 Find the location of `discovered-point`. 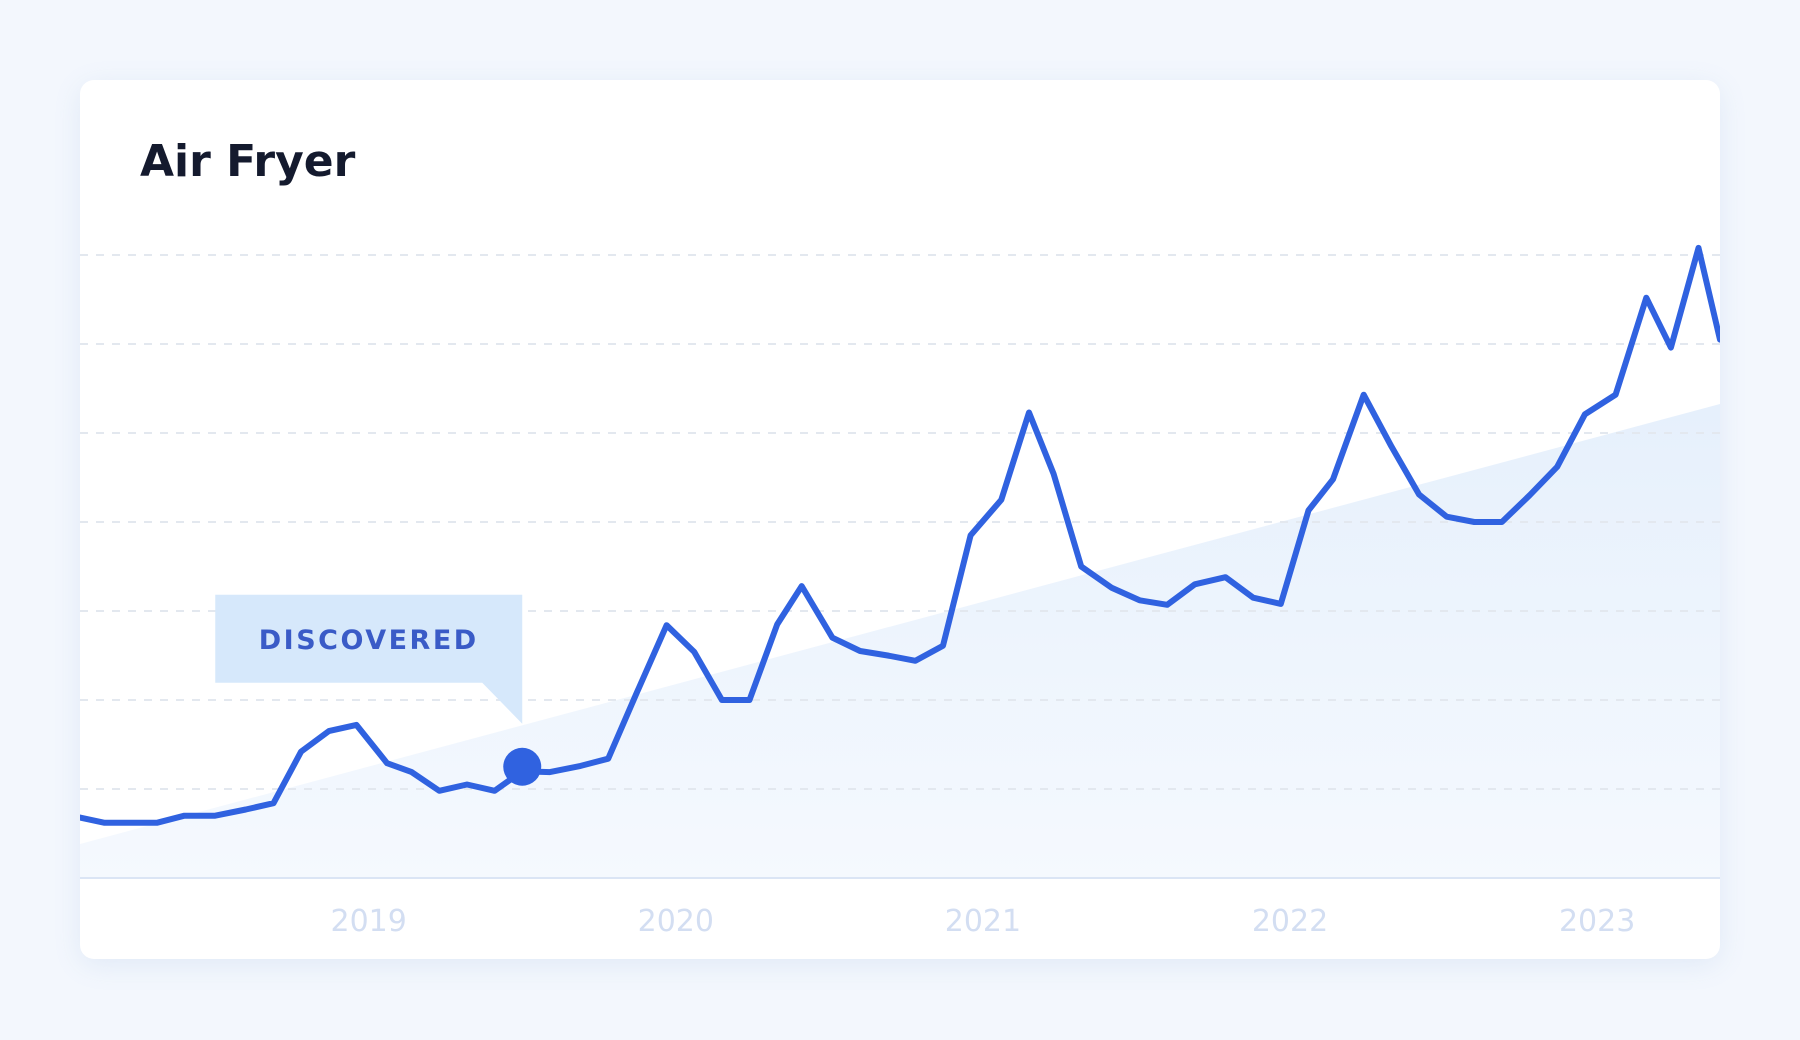

discovered-point is located at coordinates (522, 766).